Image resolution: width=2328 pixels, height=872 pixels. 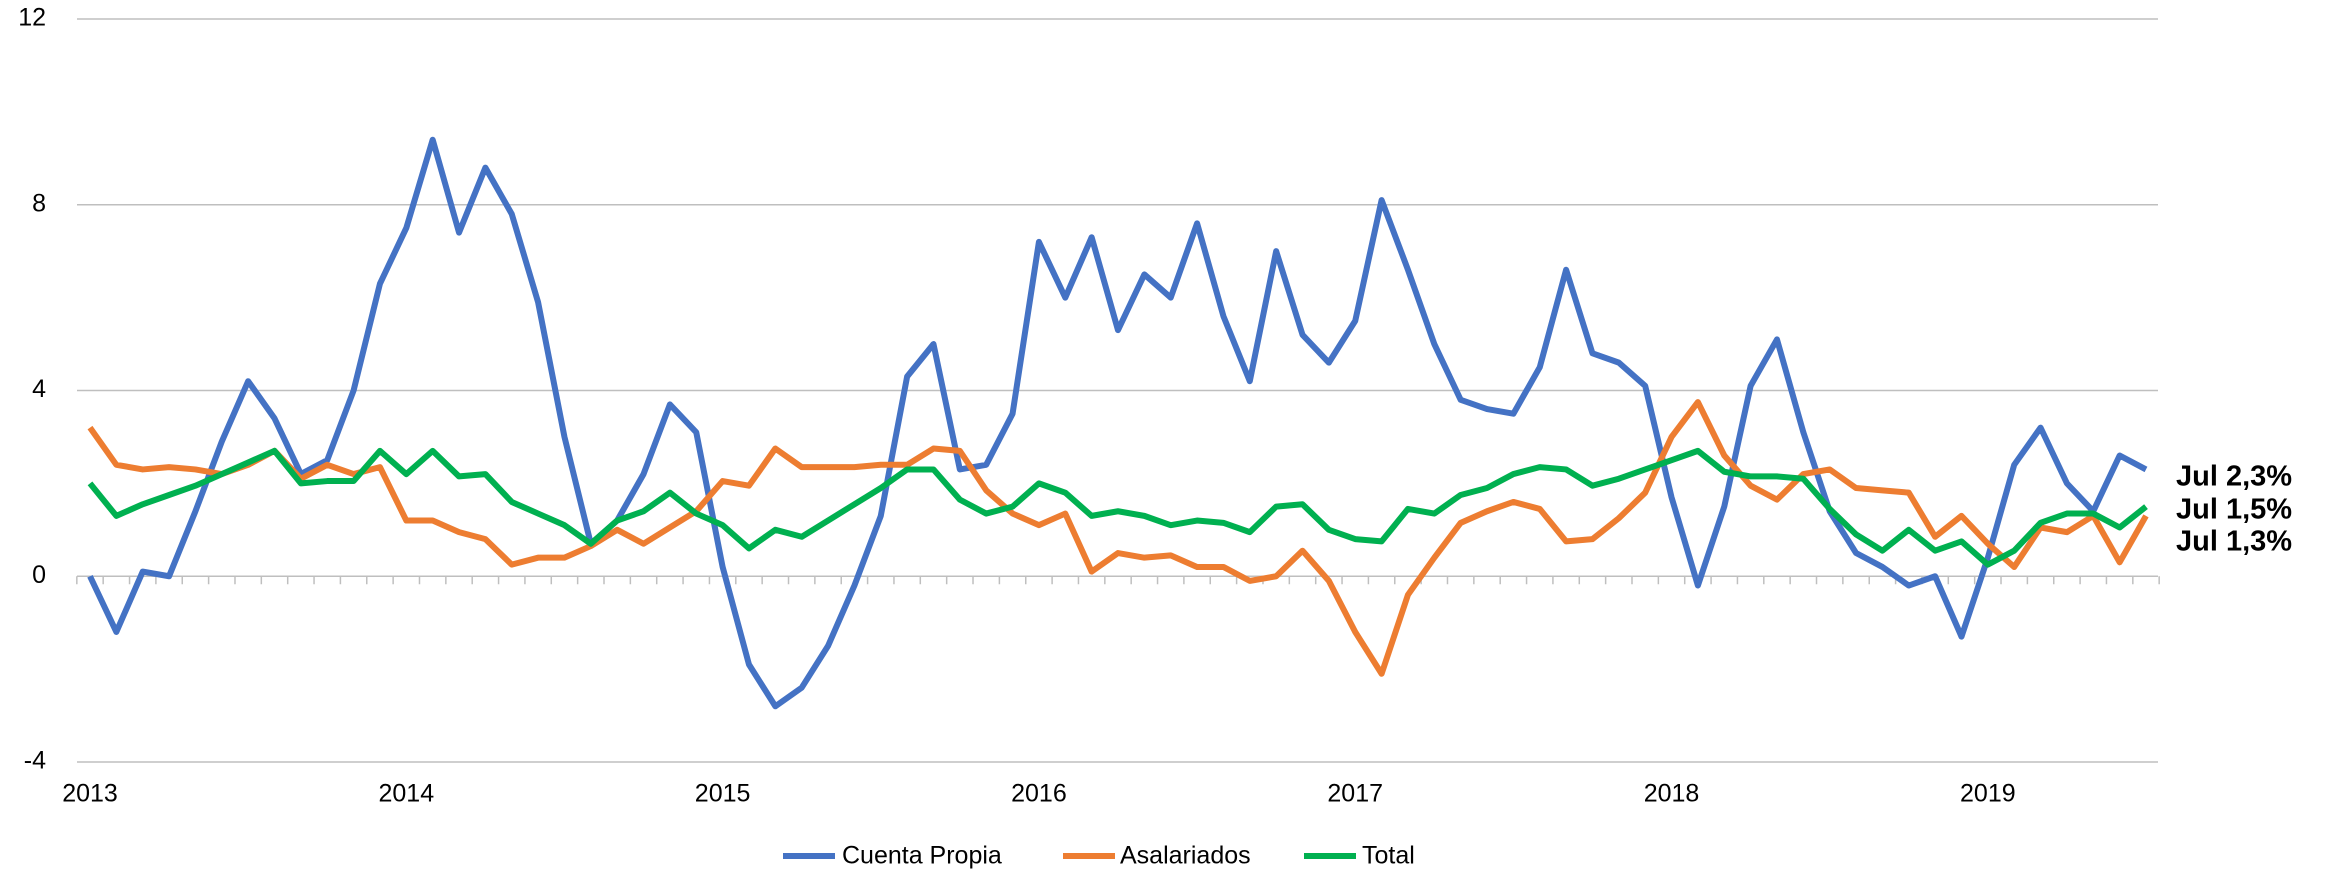 I want to click on x-tick-label: 2015, so click(x=723, y=794).